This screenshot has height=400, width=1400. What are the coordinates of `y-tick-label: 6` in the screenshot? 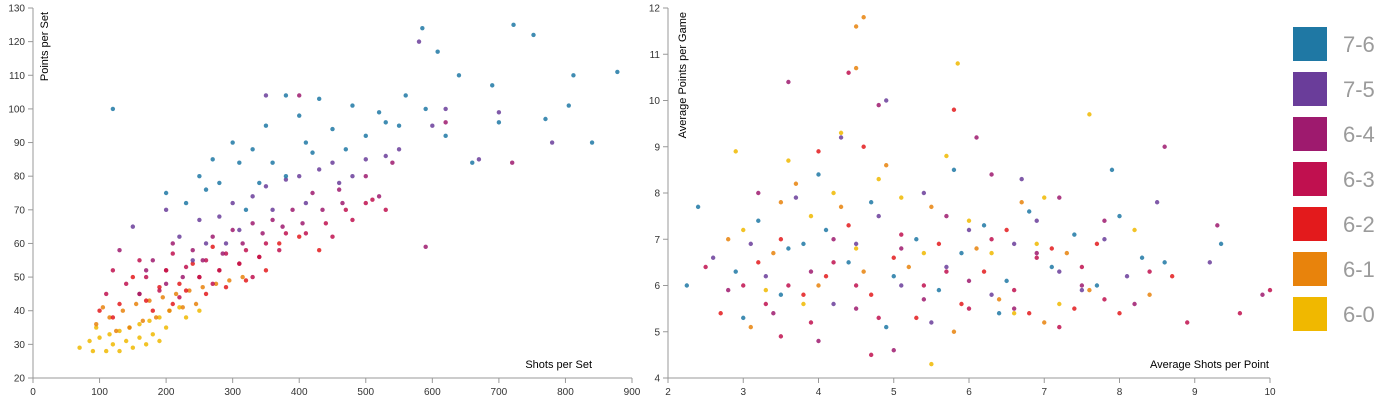 It's located at (657, 286).